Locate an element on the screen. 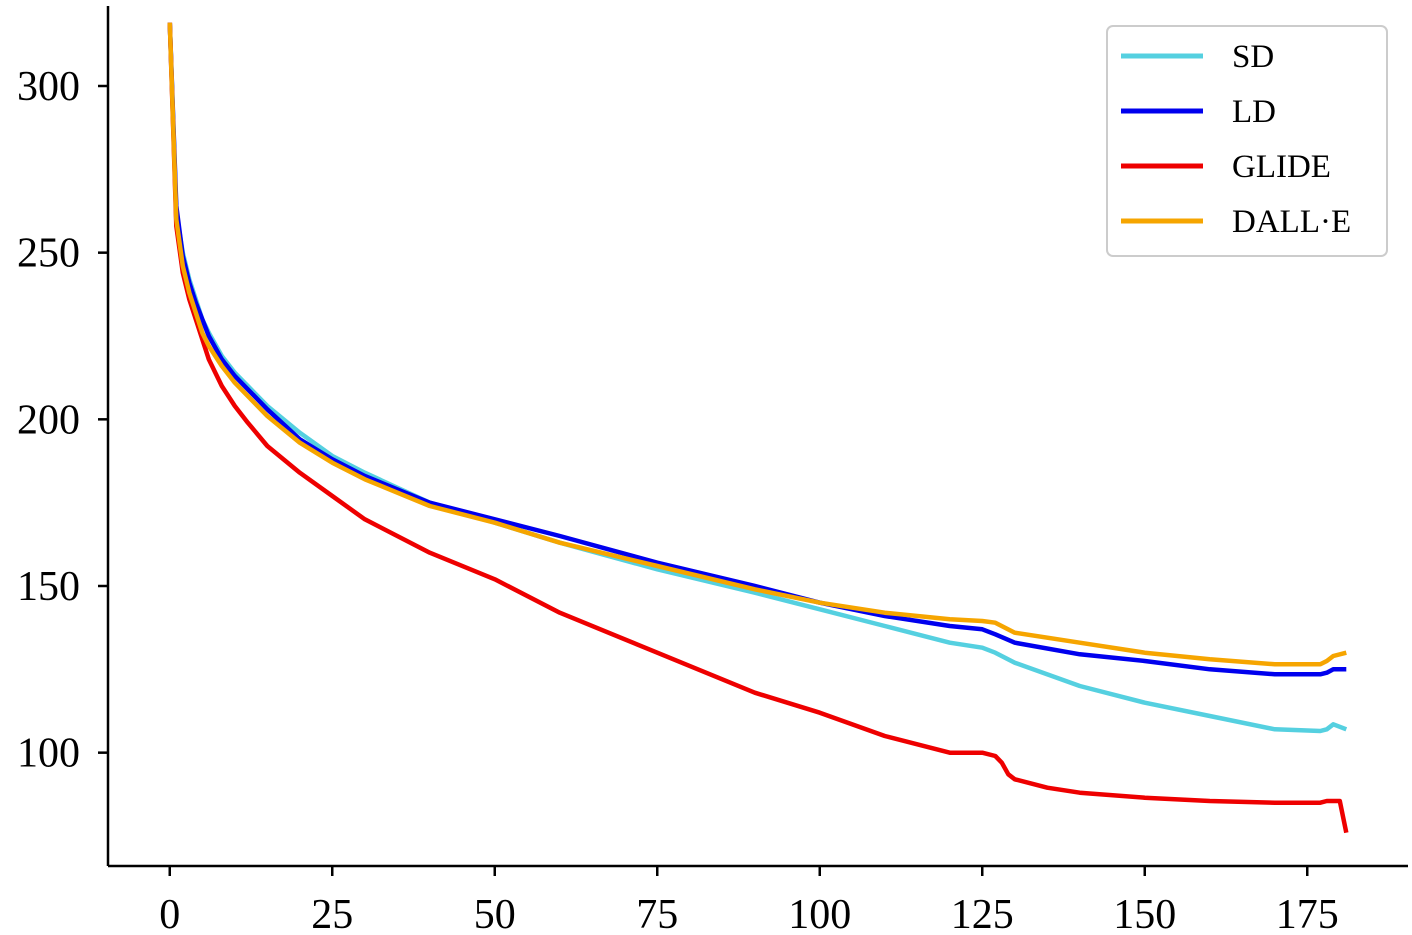 The width and height of the screenshot is (1412, 935). x-tick-label: 125 is located at coordinates (982, 913).